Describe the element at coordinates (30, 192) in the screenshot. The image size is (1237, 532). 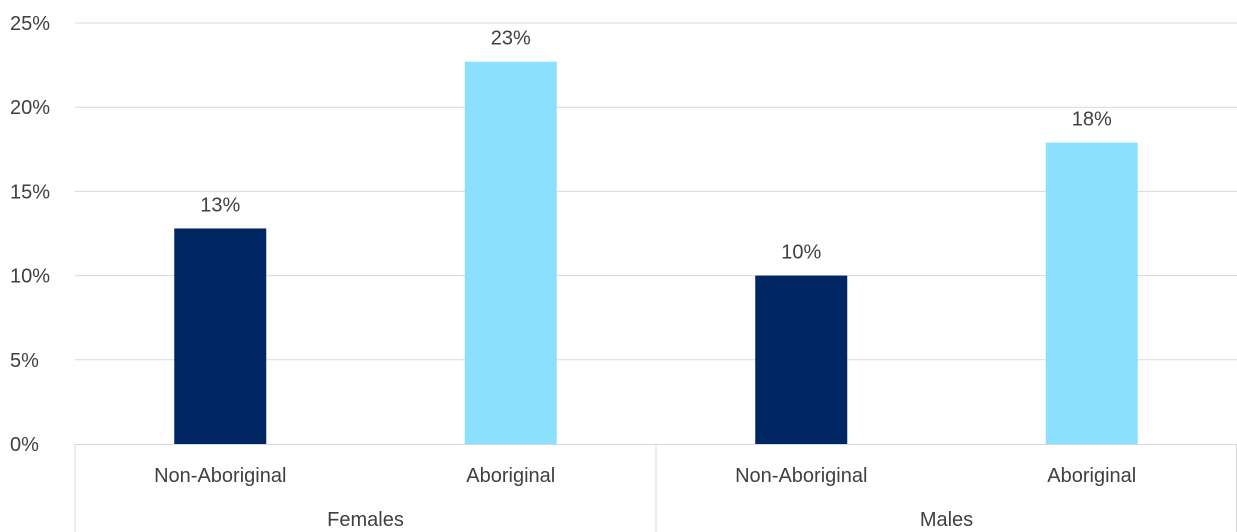
I see `y-tick-label: 15%` at that location.